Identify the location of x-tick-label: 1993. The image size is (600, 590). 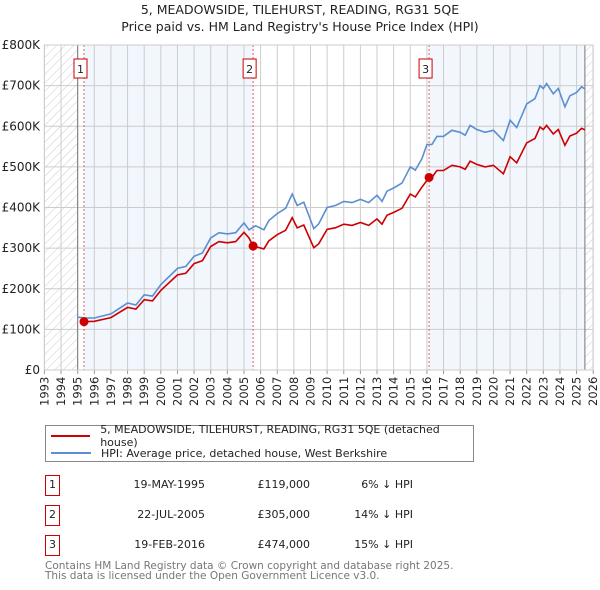
(44, 391).